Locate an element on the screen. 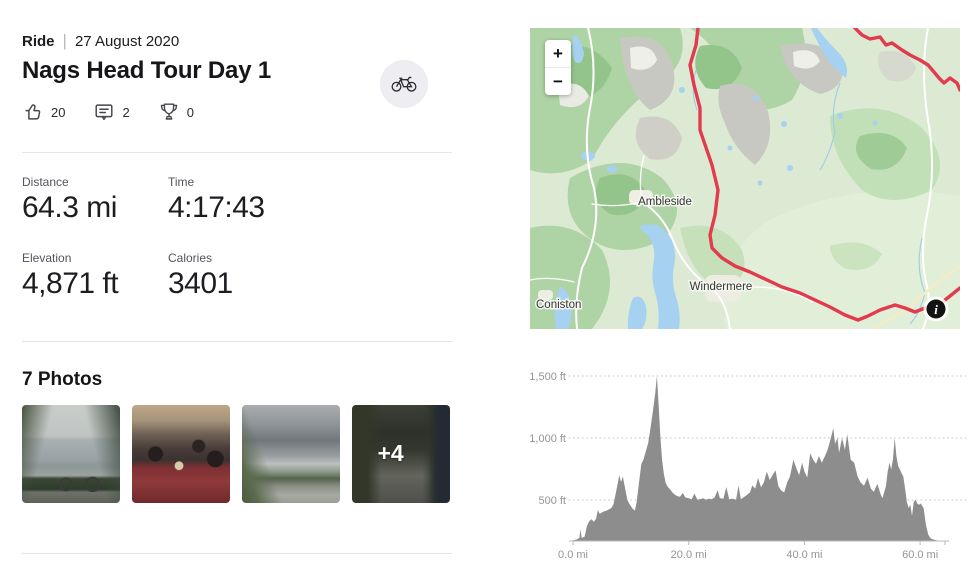 Image resolution: width=974 pixels, height=566 pixels. kudos-count: 20 is located at coordinates (58, 112).